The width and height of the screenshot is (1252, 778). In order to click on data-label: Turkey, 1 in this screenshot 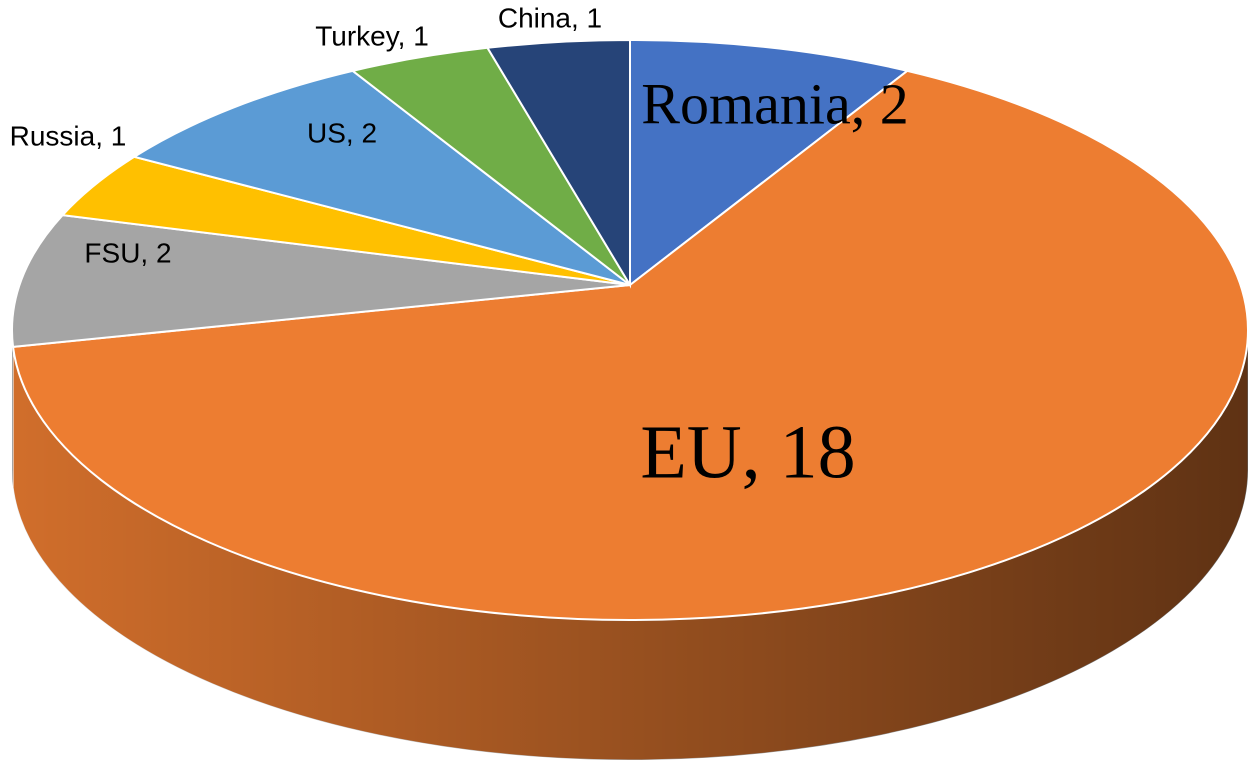, I will do `click(372, 35)`.